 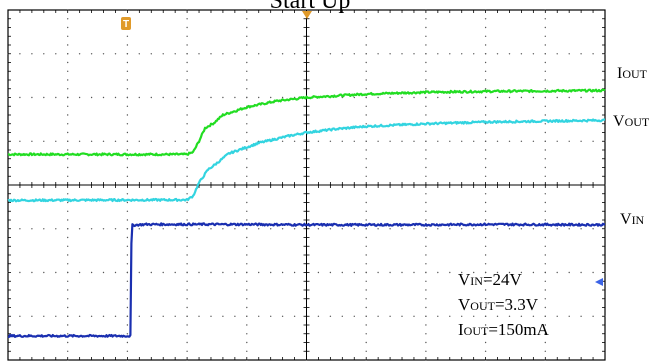 I want to click on series-label-iout: IOUT, so click(x=632, y=73).